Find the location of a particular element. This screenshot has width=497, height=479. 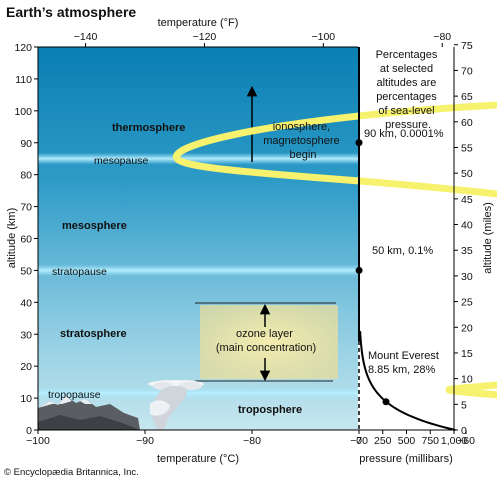

ozone-note-line: ozone layer is located at coordinates (264, 334).